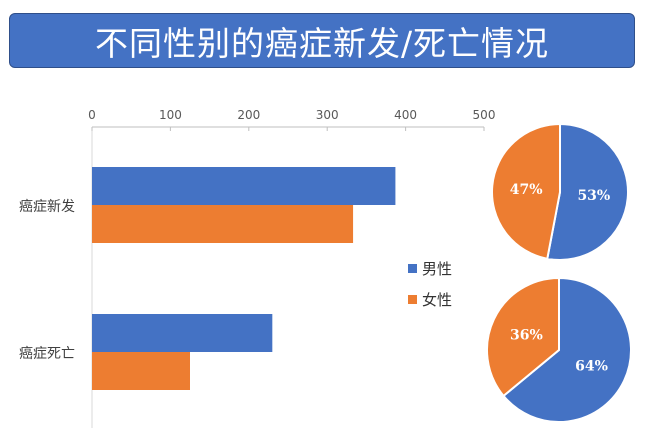 The width and height of the screenshot is (652, 431). Describe the element at coordinates (327, 115) in the screenshot. I see `x-tick-label: 300` at that location.